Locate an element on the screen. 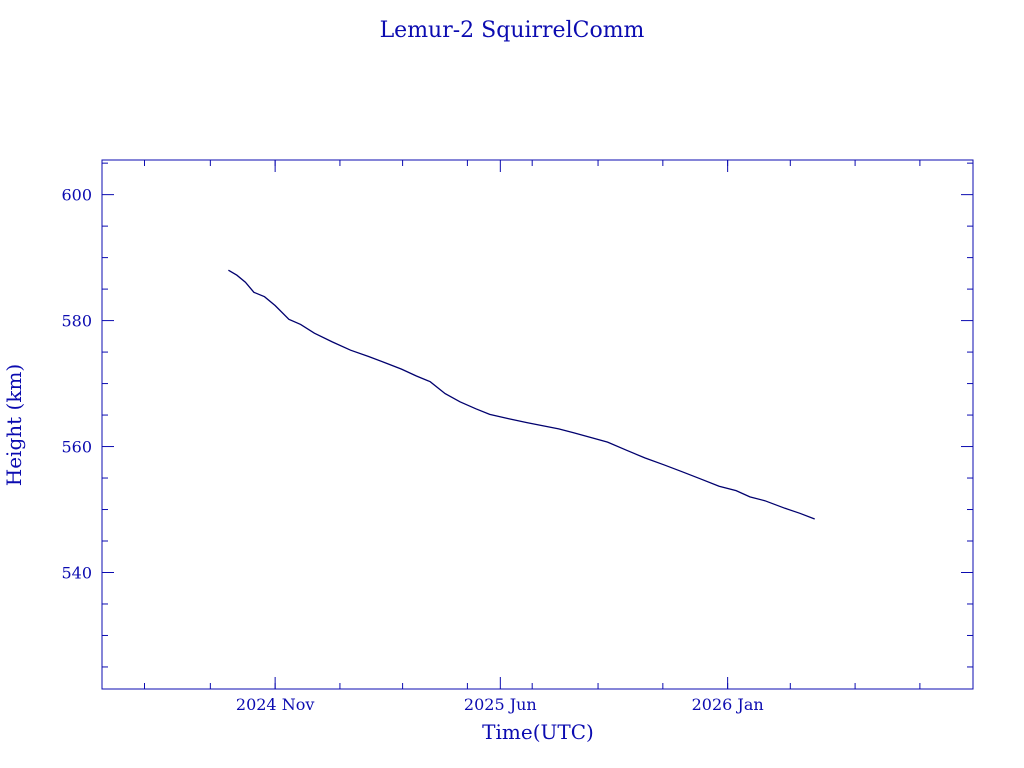 The height and width of the screenshot is (768, 1024). chart-title: Lemur-2 SquirrelComm is located at coordinates (512, 30).